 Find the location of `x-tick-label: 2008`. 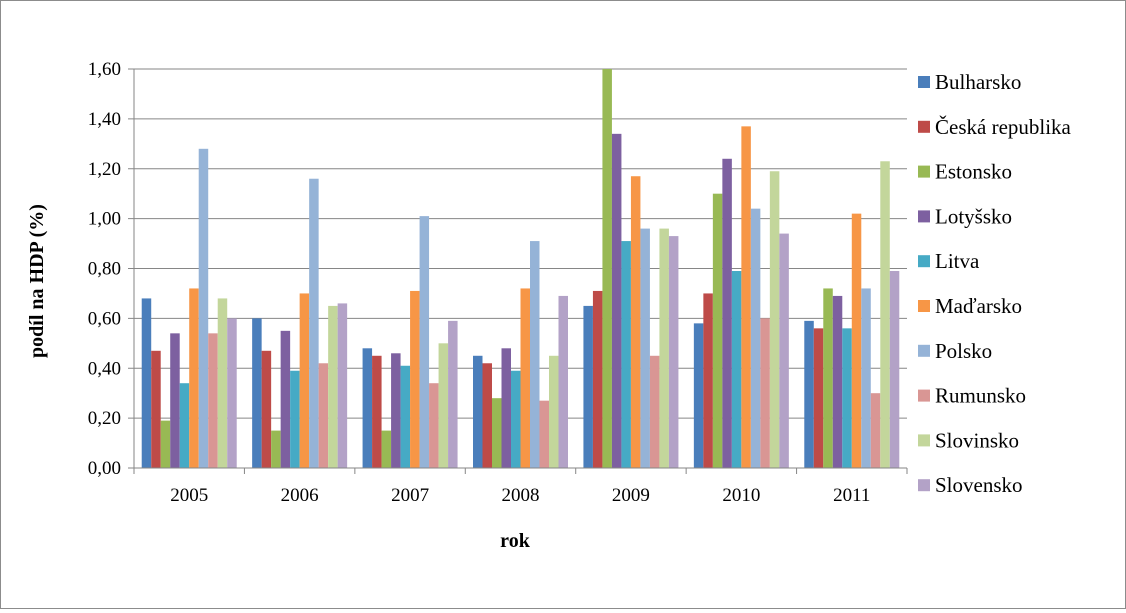

x-tick-label: 2008 is located at coordinates (521, 495).